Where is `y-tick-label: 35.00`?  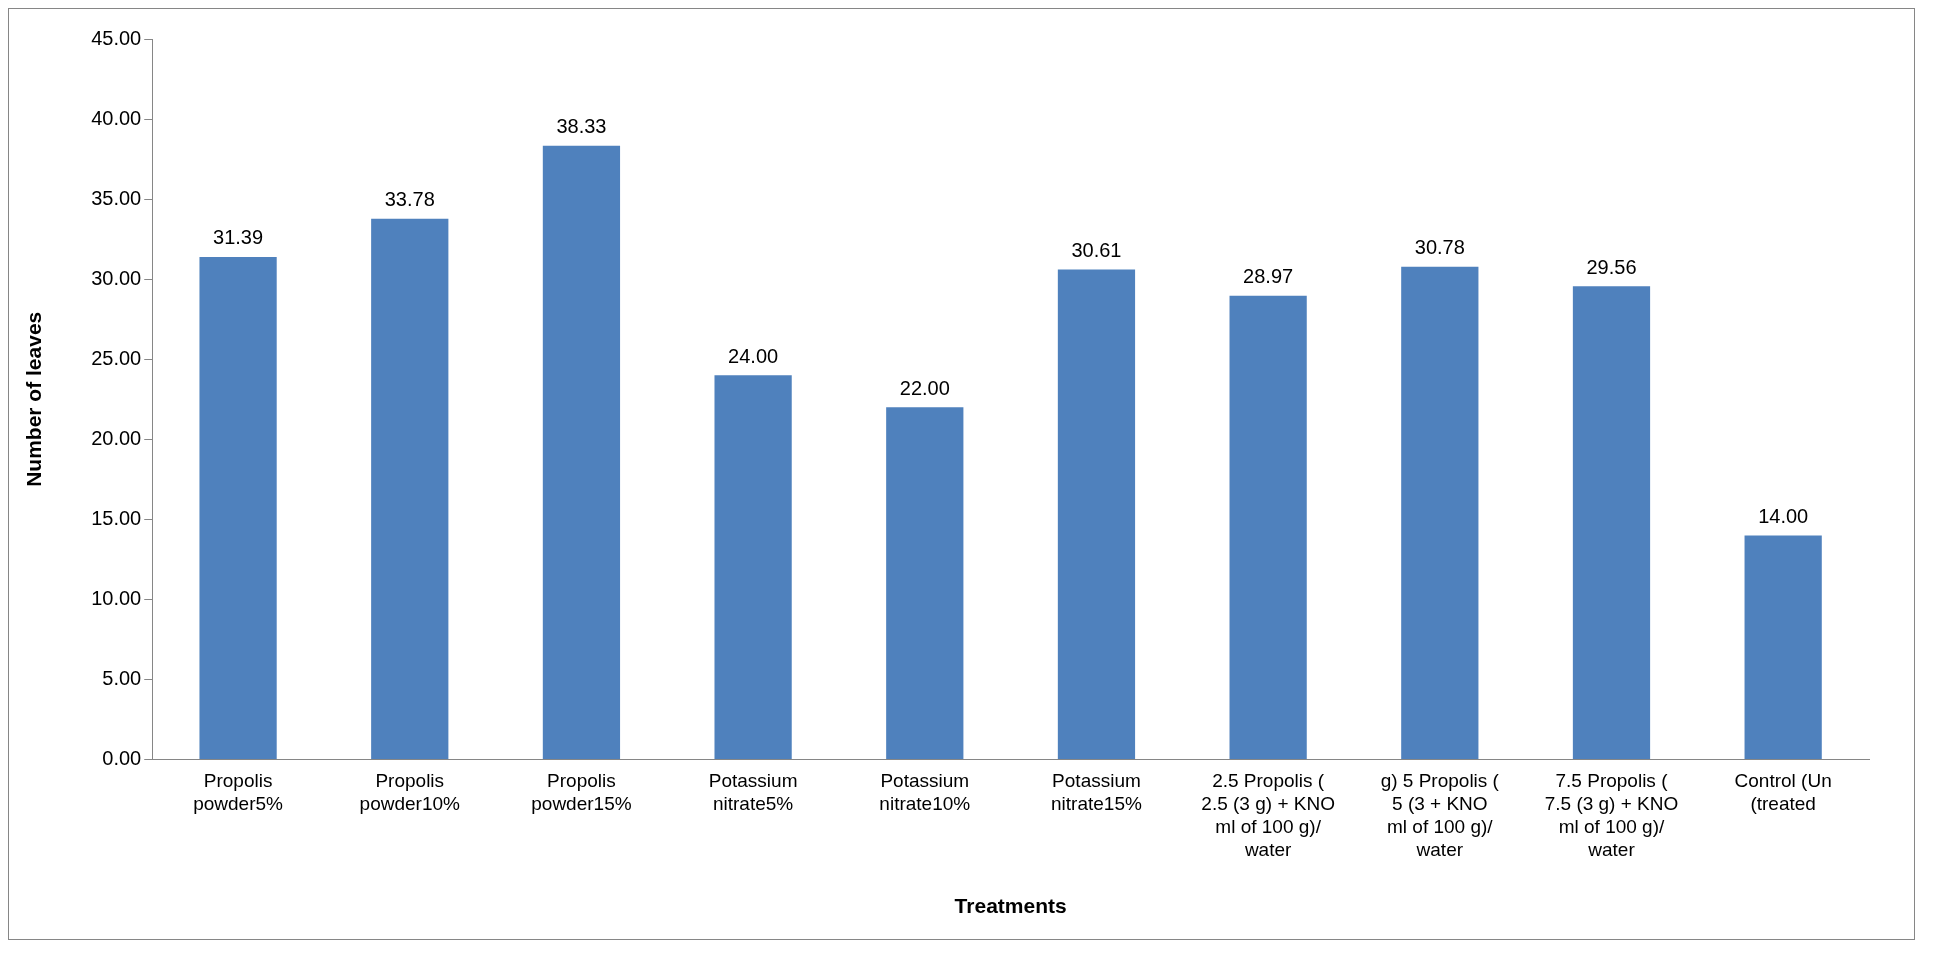 y-tick-label: 35.00 is located at coordinates (116, 197).